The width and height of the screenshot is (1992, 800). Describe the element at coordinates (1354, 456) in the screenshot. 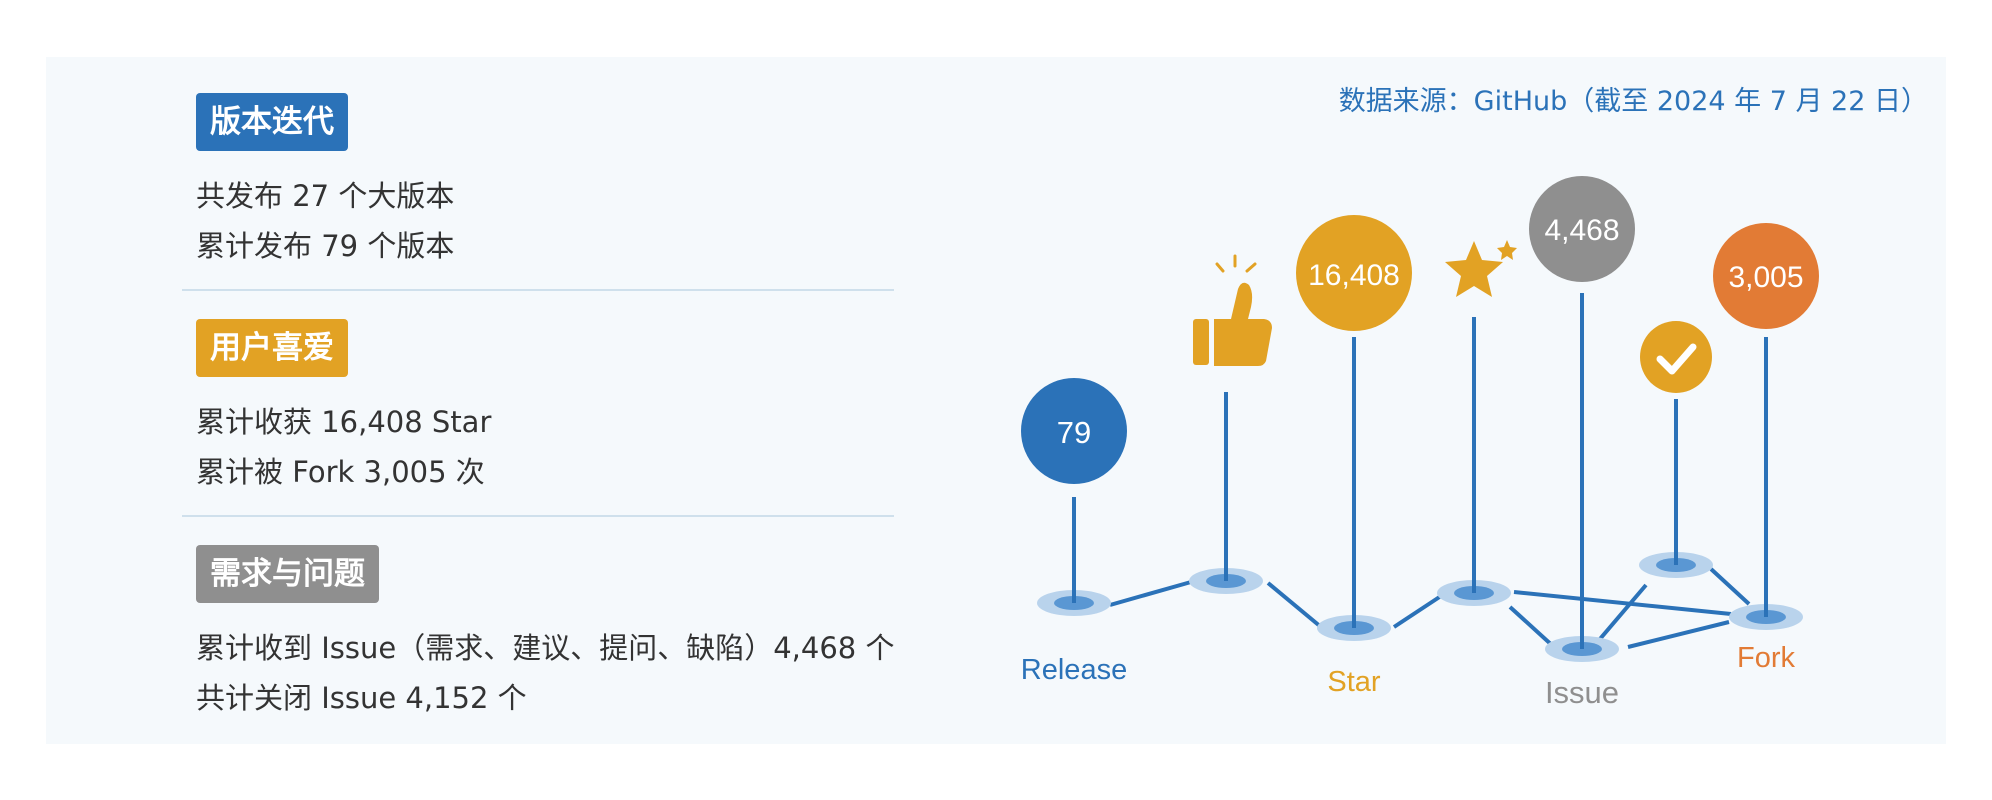

I see `star-node: 16,408 Star` at that location.